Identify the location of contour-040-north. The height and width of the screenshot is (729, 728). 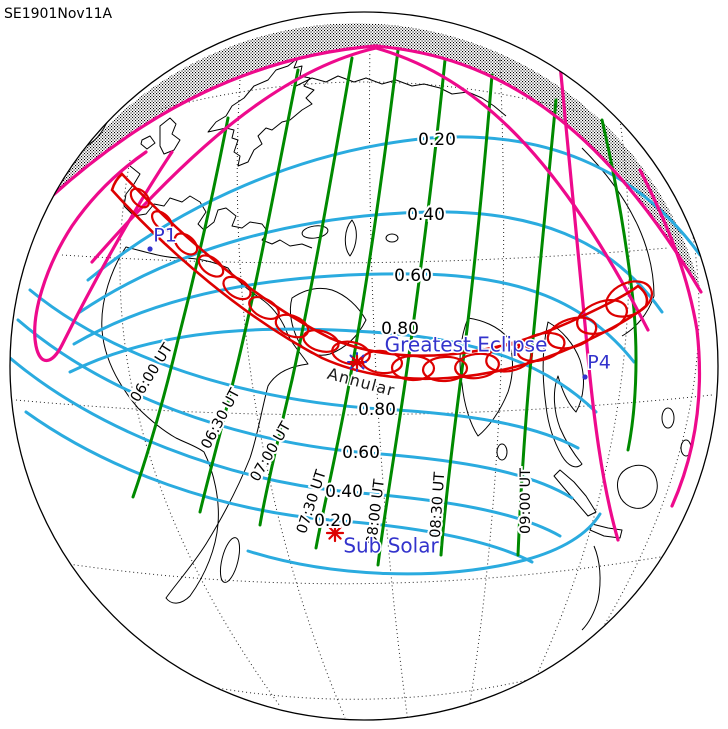
(371, 262).